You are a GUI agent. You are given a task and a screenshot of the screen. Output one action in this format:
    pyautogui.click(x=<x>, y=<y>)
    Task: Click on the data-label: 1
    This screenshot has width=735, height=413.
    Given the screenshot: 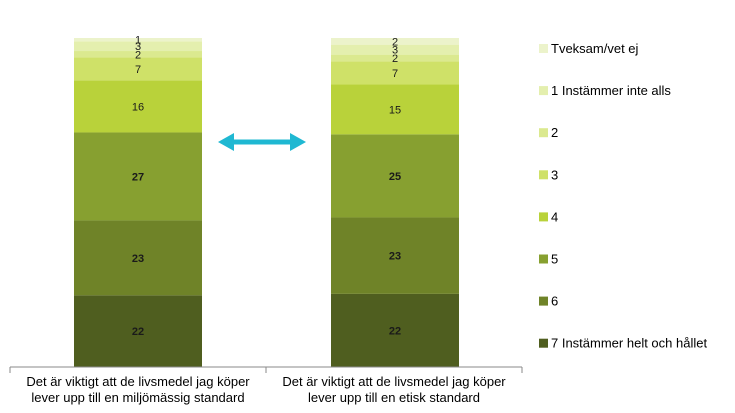 What is the action you would take?
    pyautogui.click(x=138, y=41)
    